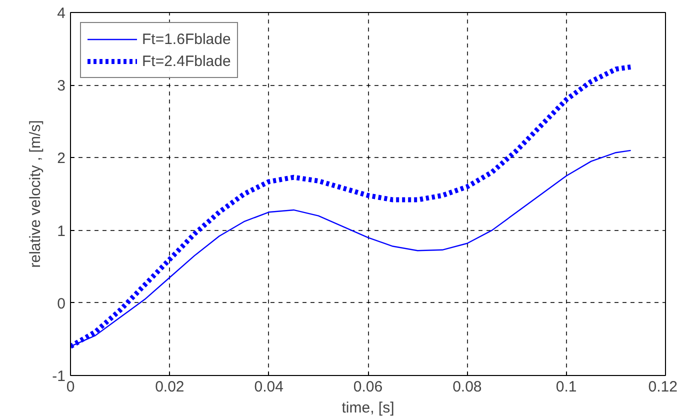 The image size is (677, 419). I want to click on legend-label: Ft=1.6Fblade, so click(186, 39).